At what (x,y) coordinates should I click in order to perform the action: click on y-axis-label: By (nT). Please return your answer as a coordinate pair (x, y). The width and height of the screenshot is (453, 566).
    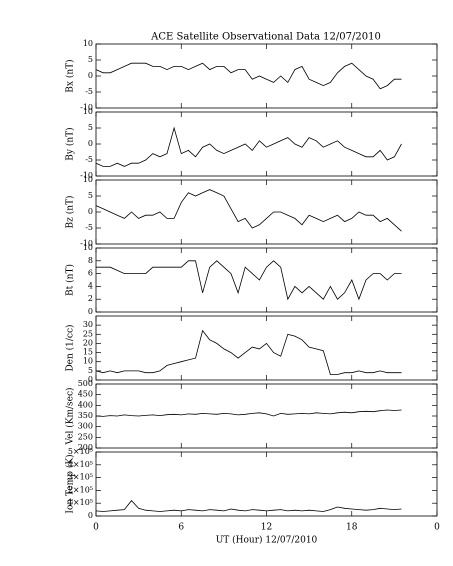
    Looking at the image, I should click on (70, 143).